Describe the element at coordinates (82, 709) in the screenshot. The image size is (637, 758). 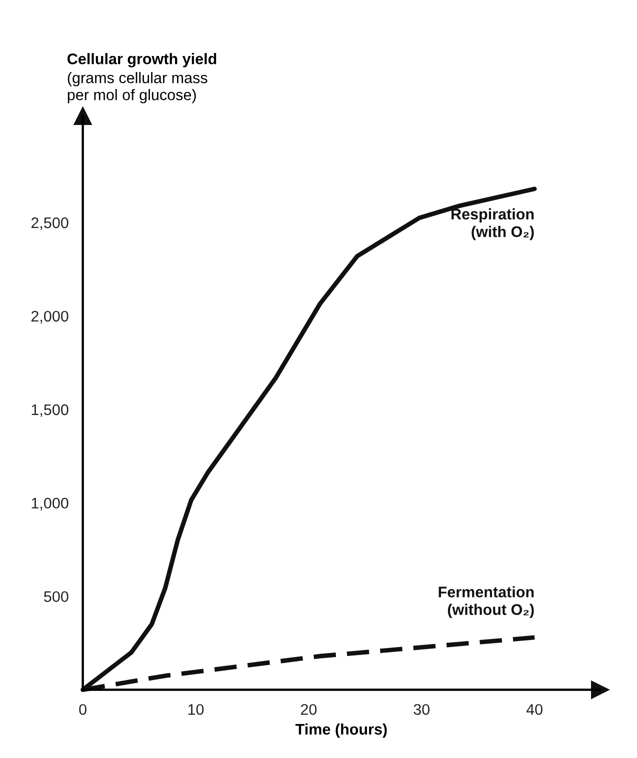
I see `x-tick-label: 0` at that location.